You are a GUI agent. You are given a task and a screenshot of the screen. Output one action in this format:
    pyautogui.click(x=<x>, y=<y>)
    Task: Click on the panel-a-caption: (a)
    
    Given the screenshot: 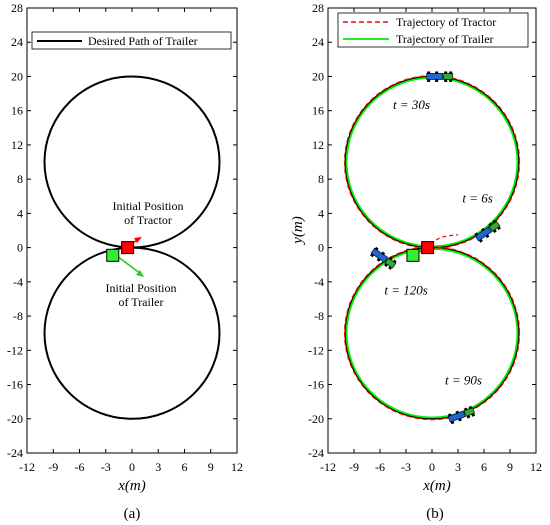 What is the action you would take?
    pyautogui.click(x=132, y=514)
    